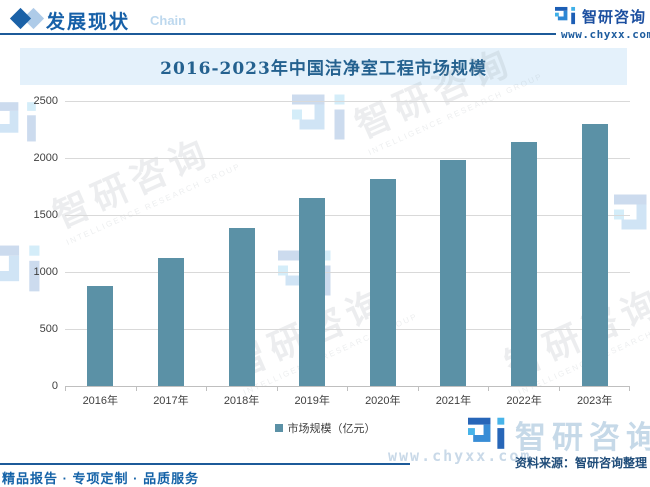 The width and height of the screenshot is (650, 487). What do you see at coordinates (331, 429) in the screenshot?
I see `legend-label: 市场规模（亿元）` at bounding box center [331, 429].